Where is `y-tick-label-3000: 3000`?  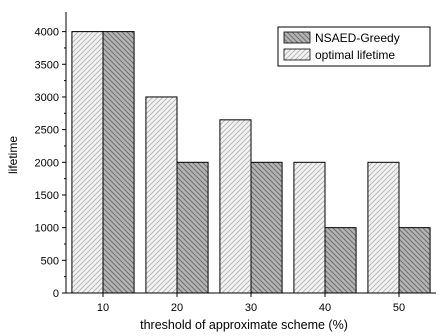 y-tick-label-3000: 3000 is located at coordinates (47, 98).